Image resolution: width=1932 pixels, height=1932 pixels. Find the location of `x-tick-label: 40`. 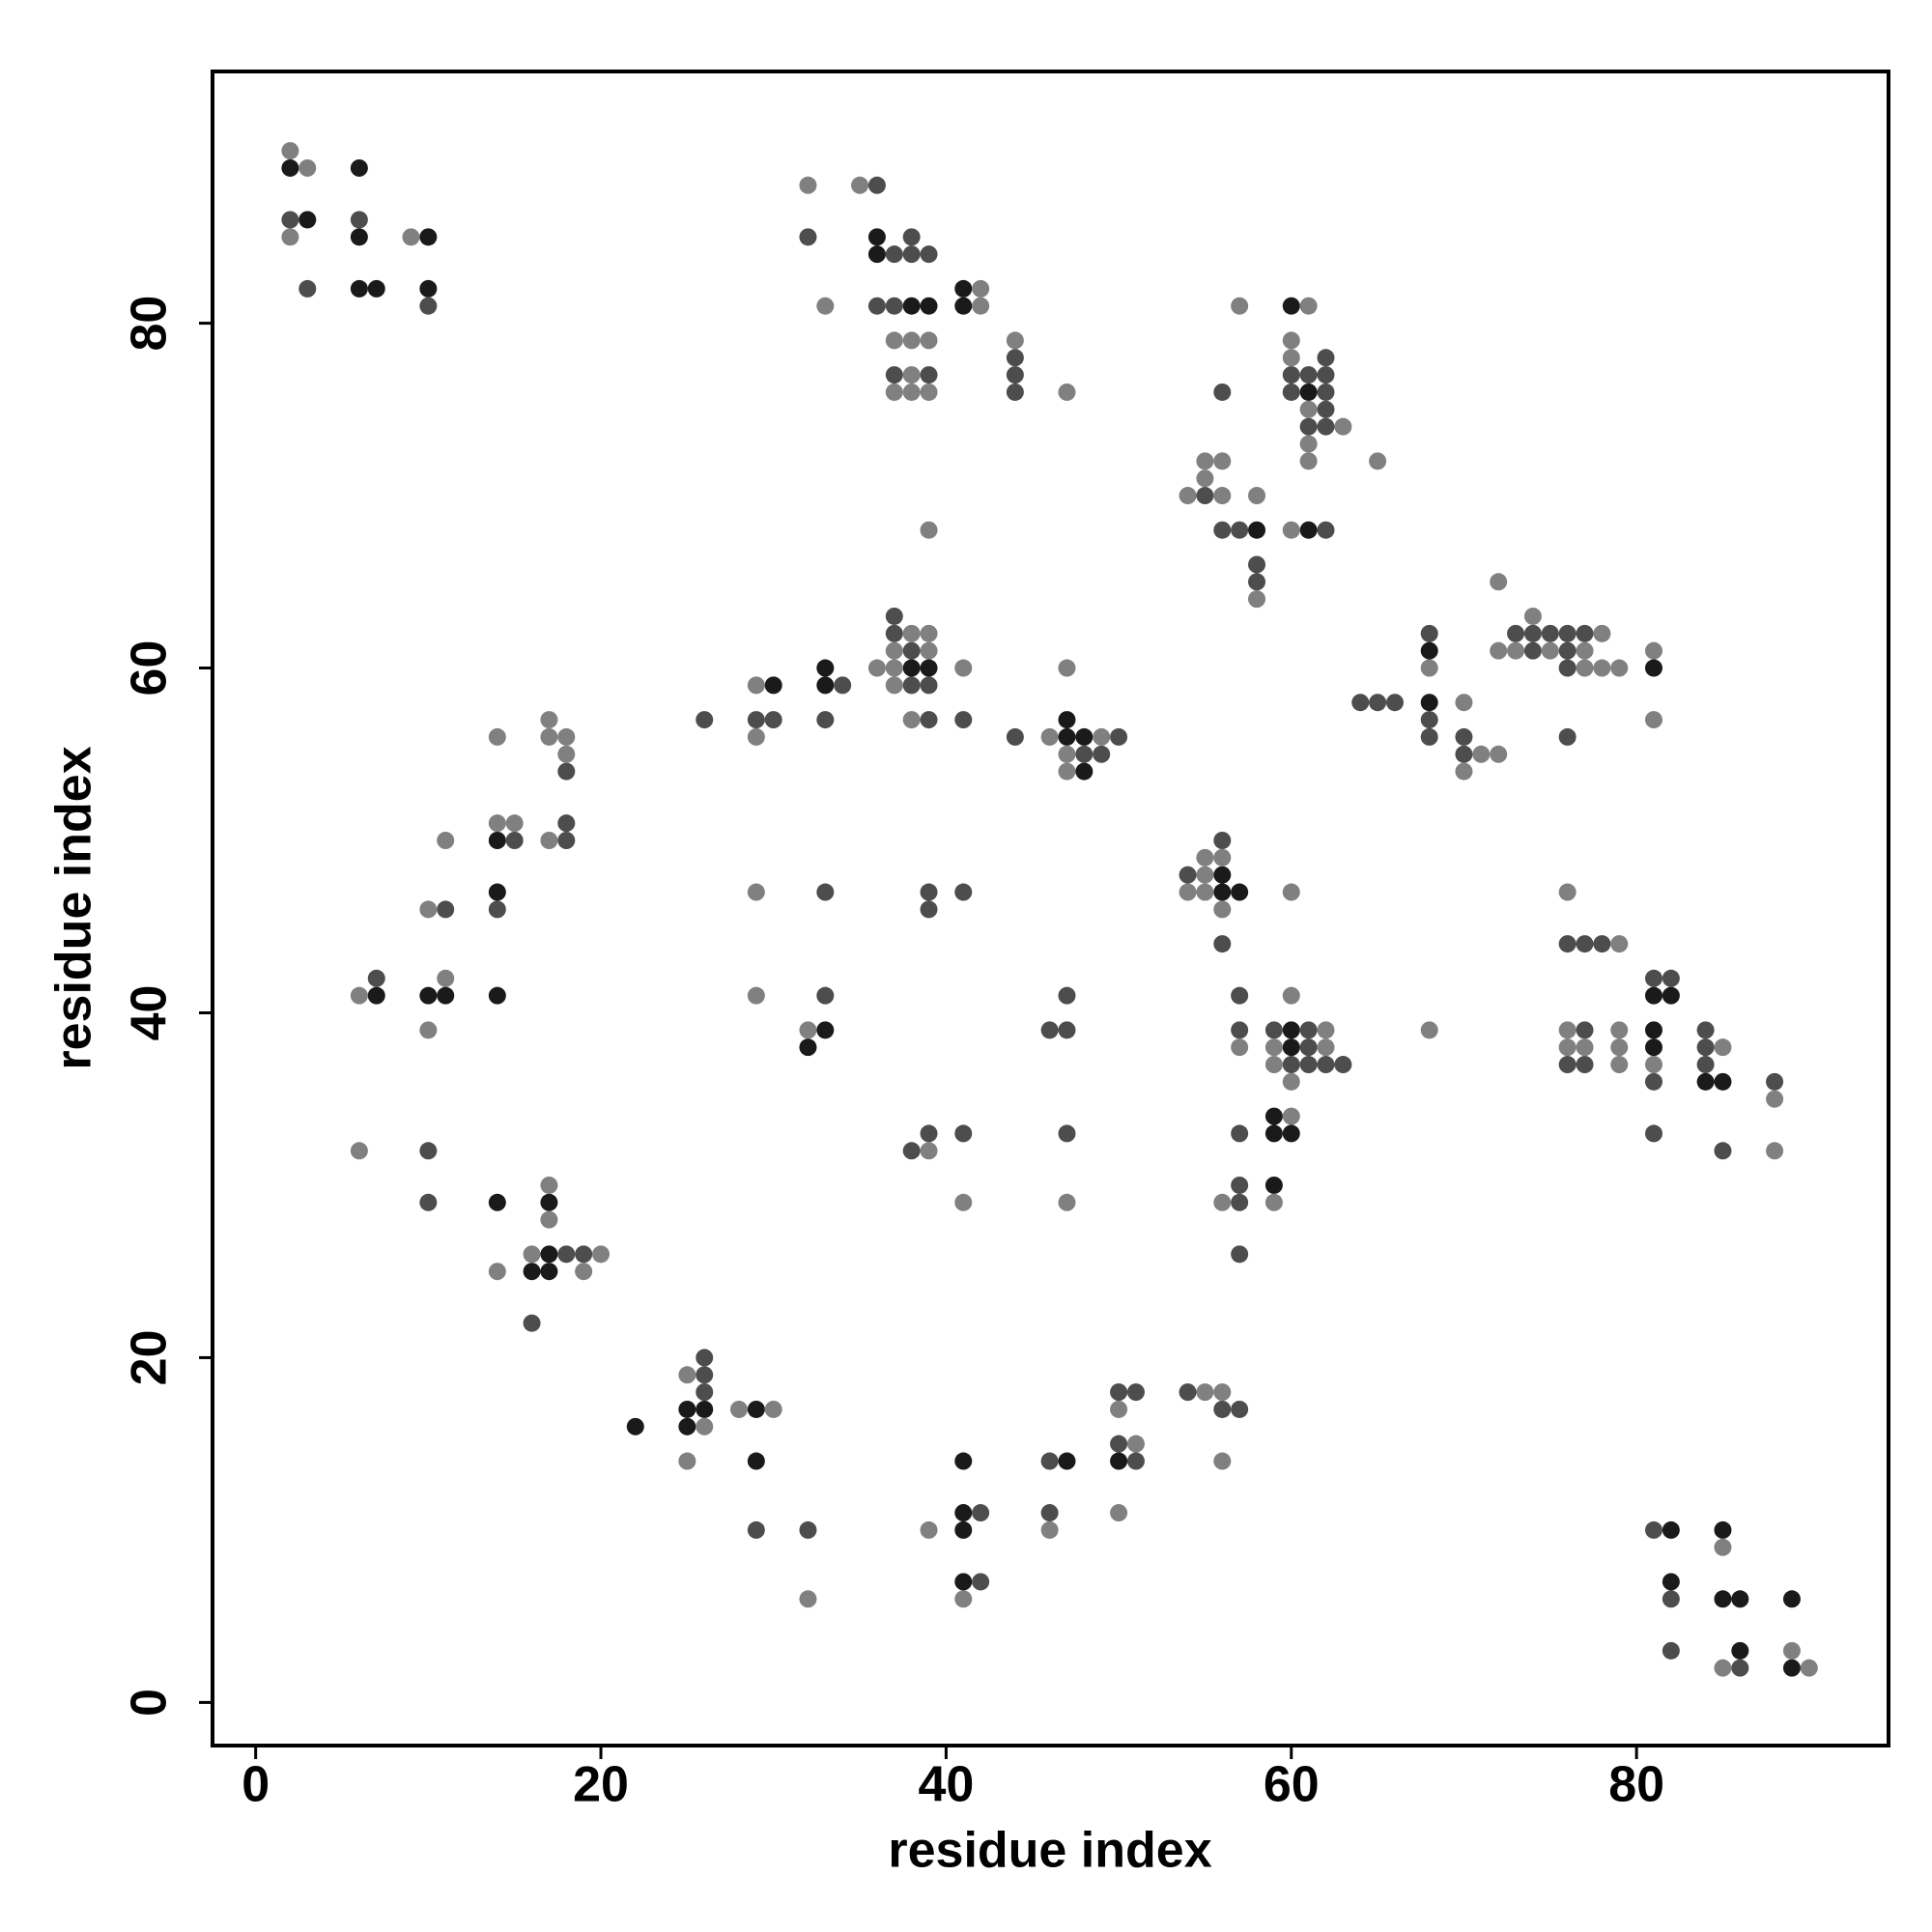

x-tick-label: 40 is located at coordinates (946, 1785).